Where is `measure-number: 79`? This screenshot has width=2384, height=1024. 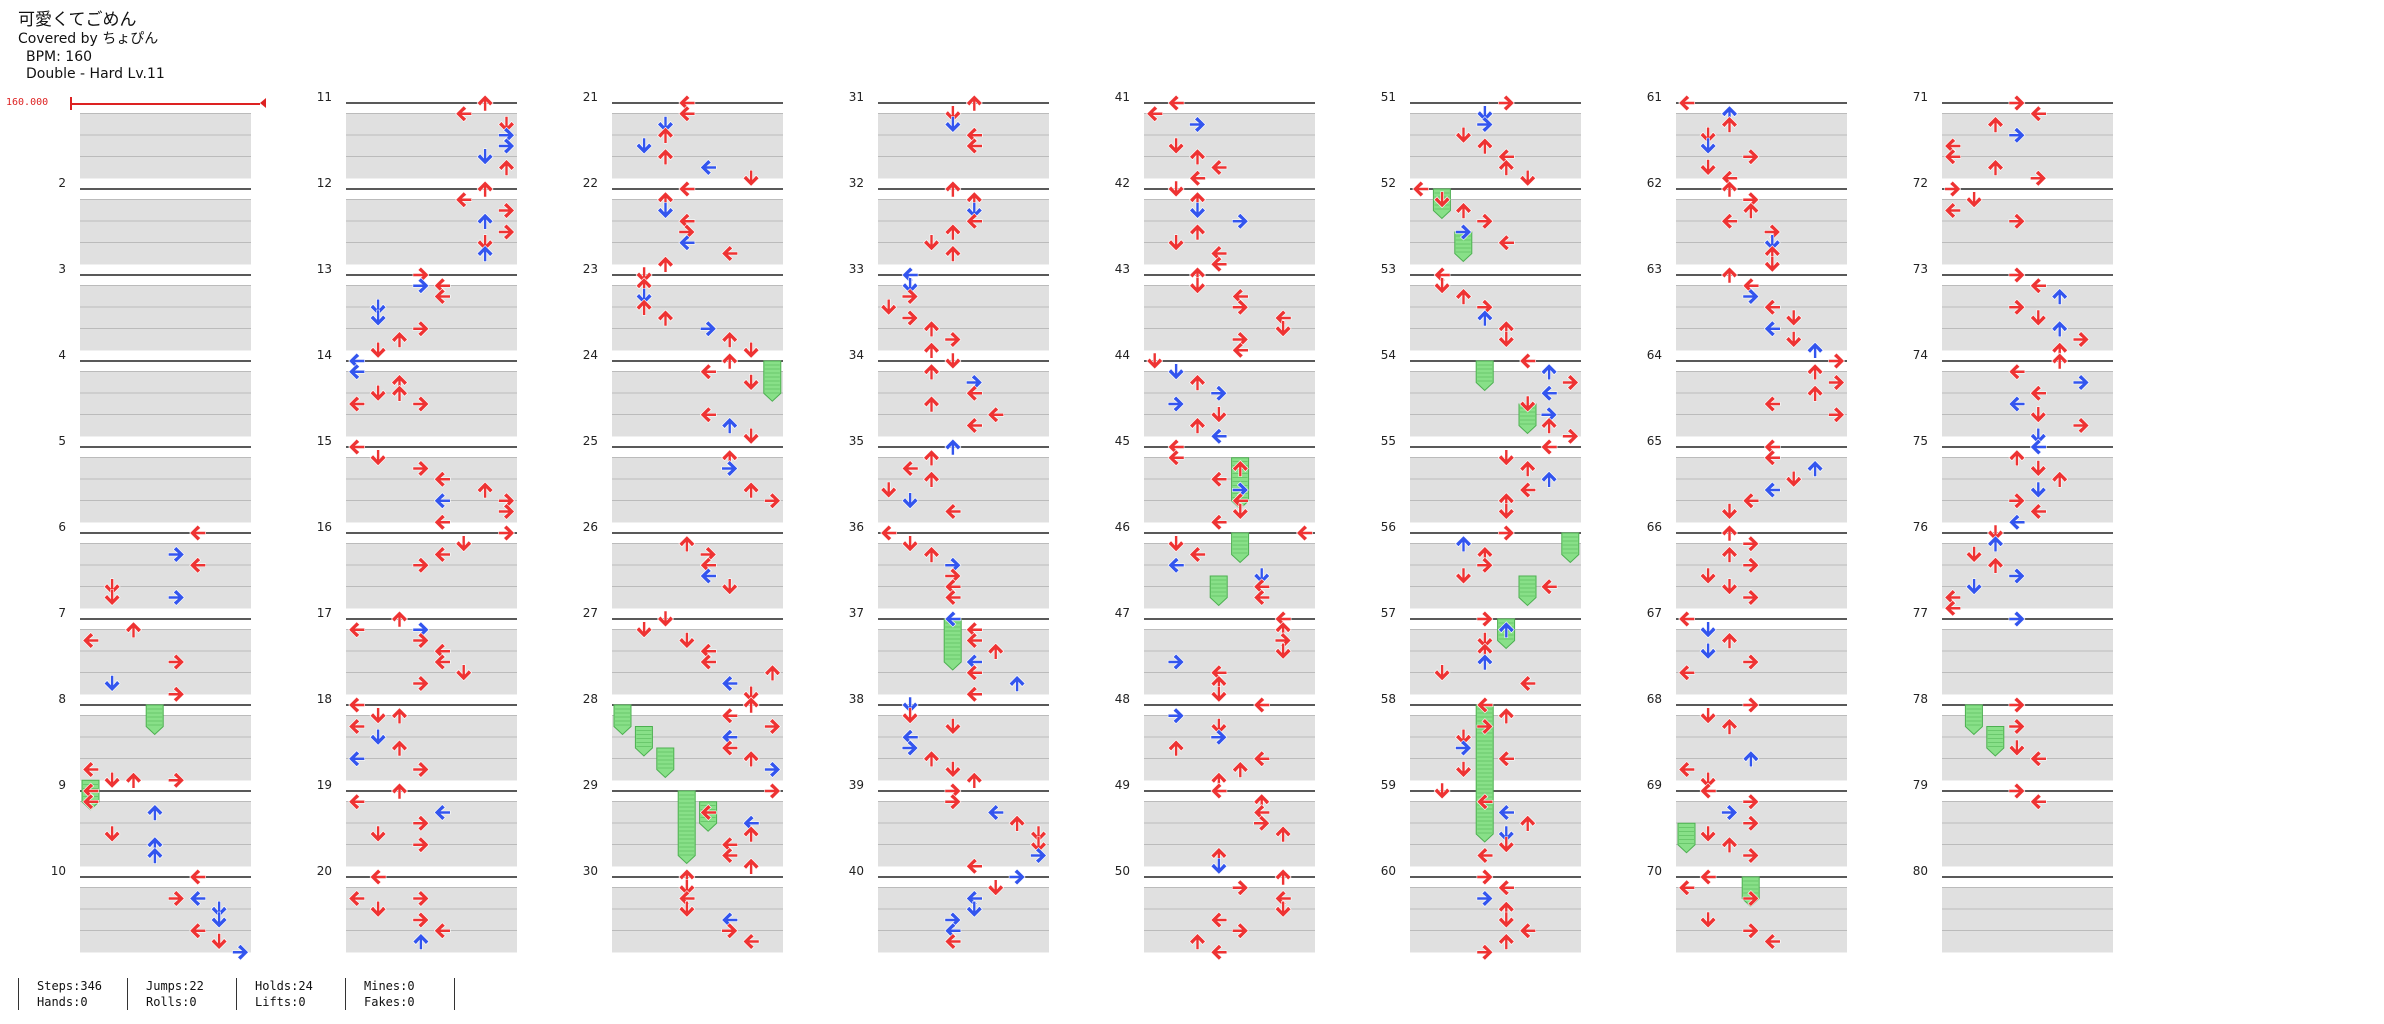
measure-number: 79 is located at coordinates (1920, 785).